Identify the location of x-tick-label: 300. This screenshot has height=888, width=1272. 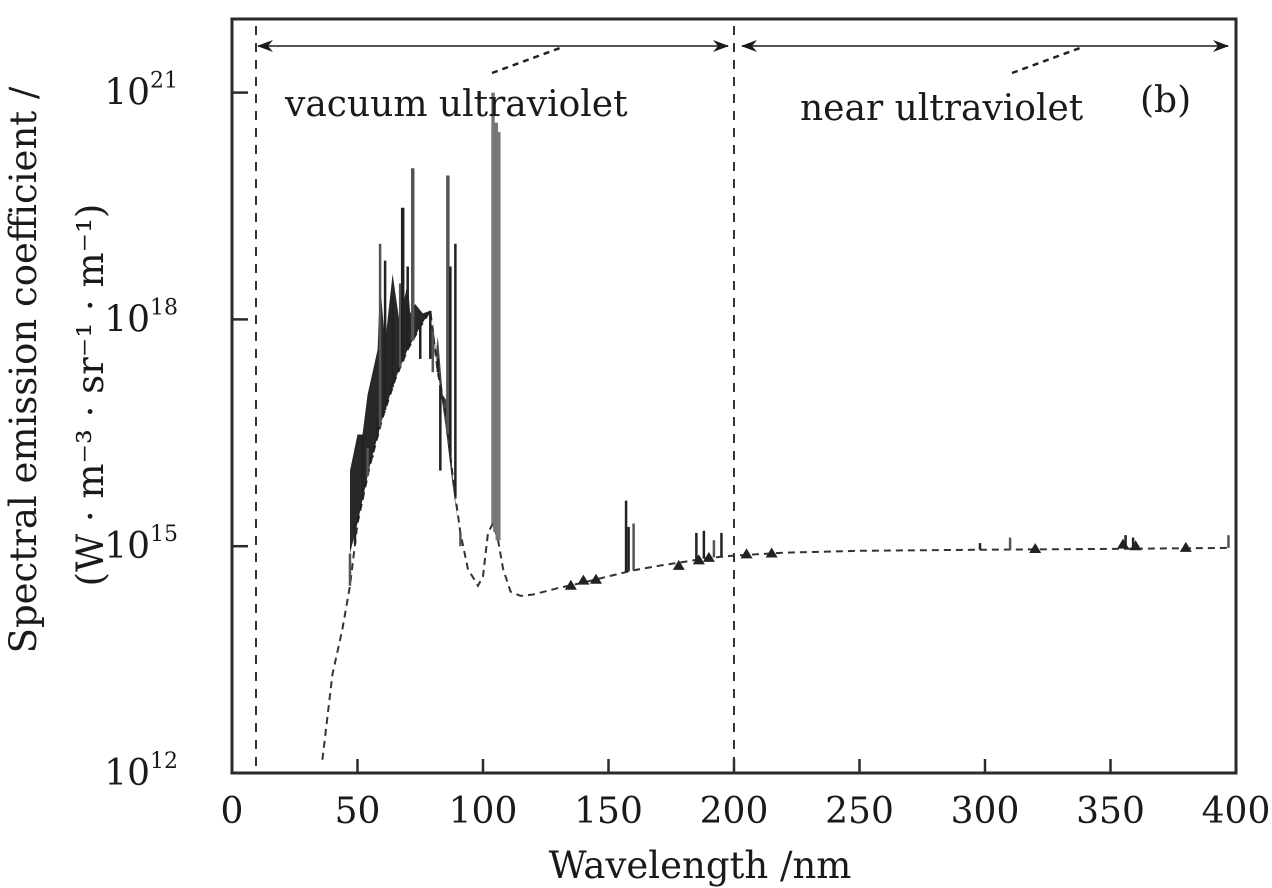
(985, 811).